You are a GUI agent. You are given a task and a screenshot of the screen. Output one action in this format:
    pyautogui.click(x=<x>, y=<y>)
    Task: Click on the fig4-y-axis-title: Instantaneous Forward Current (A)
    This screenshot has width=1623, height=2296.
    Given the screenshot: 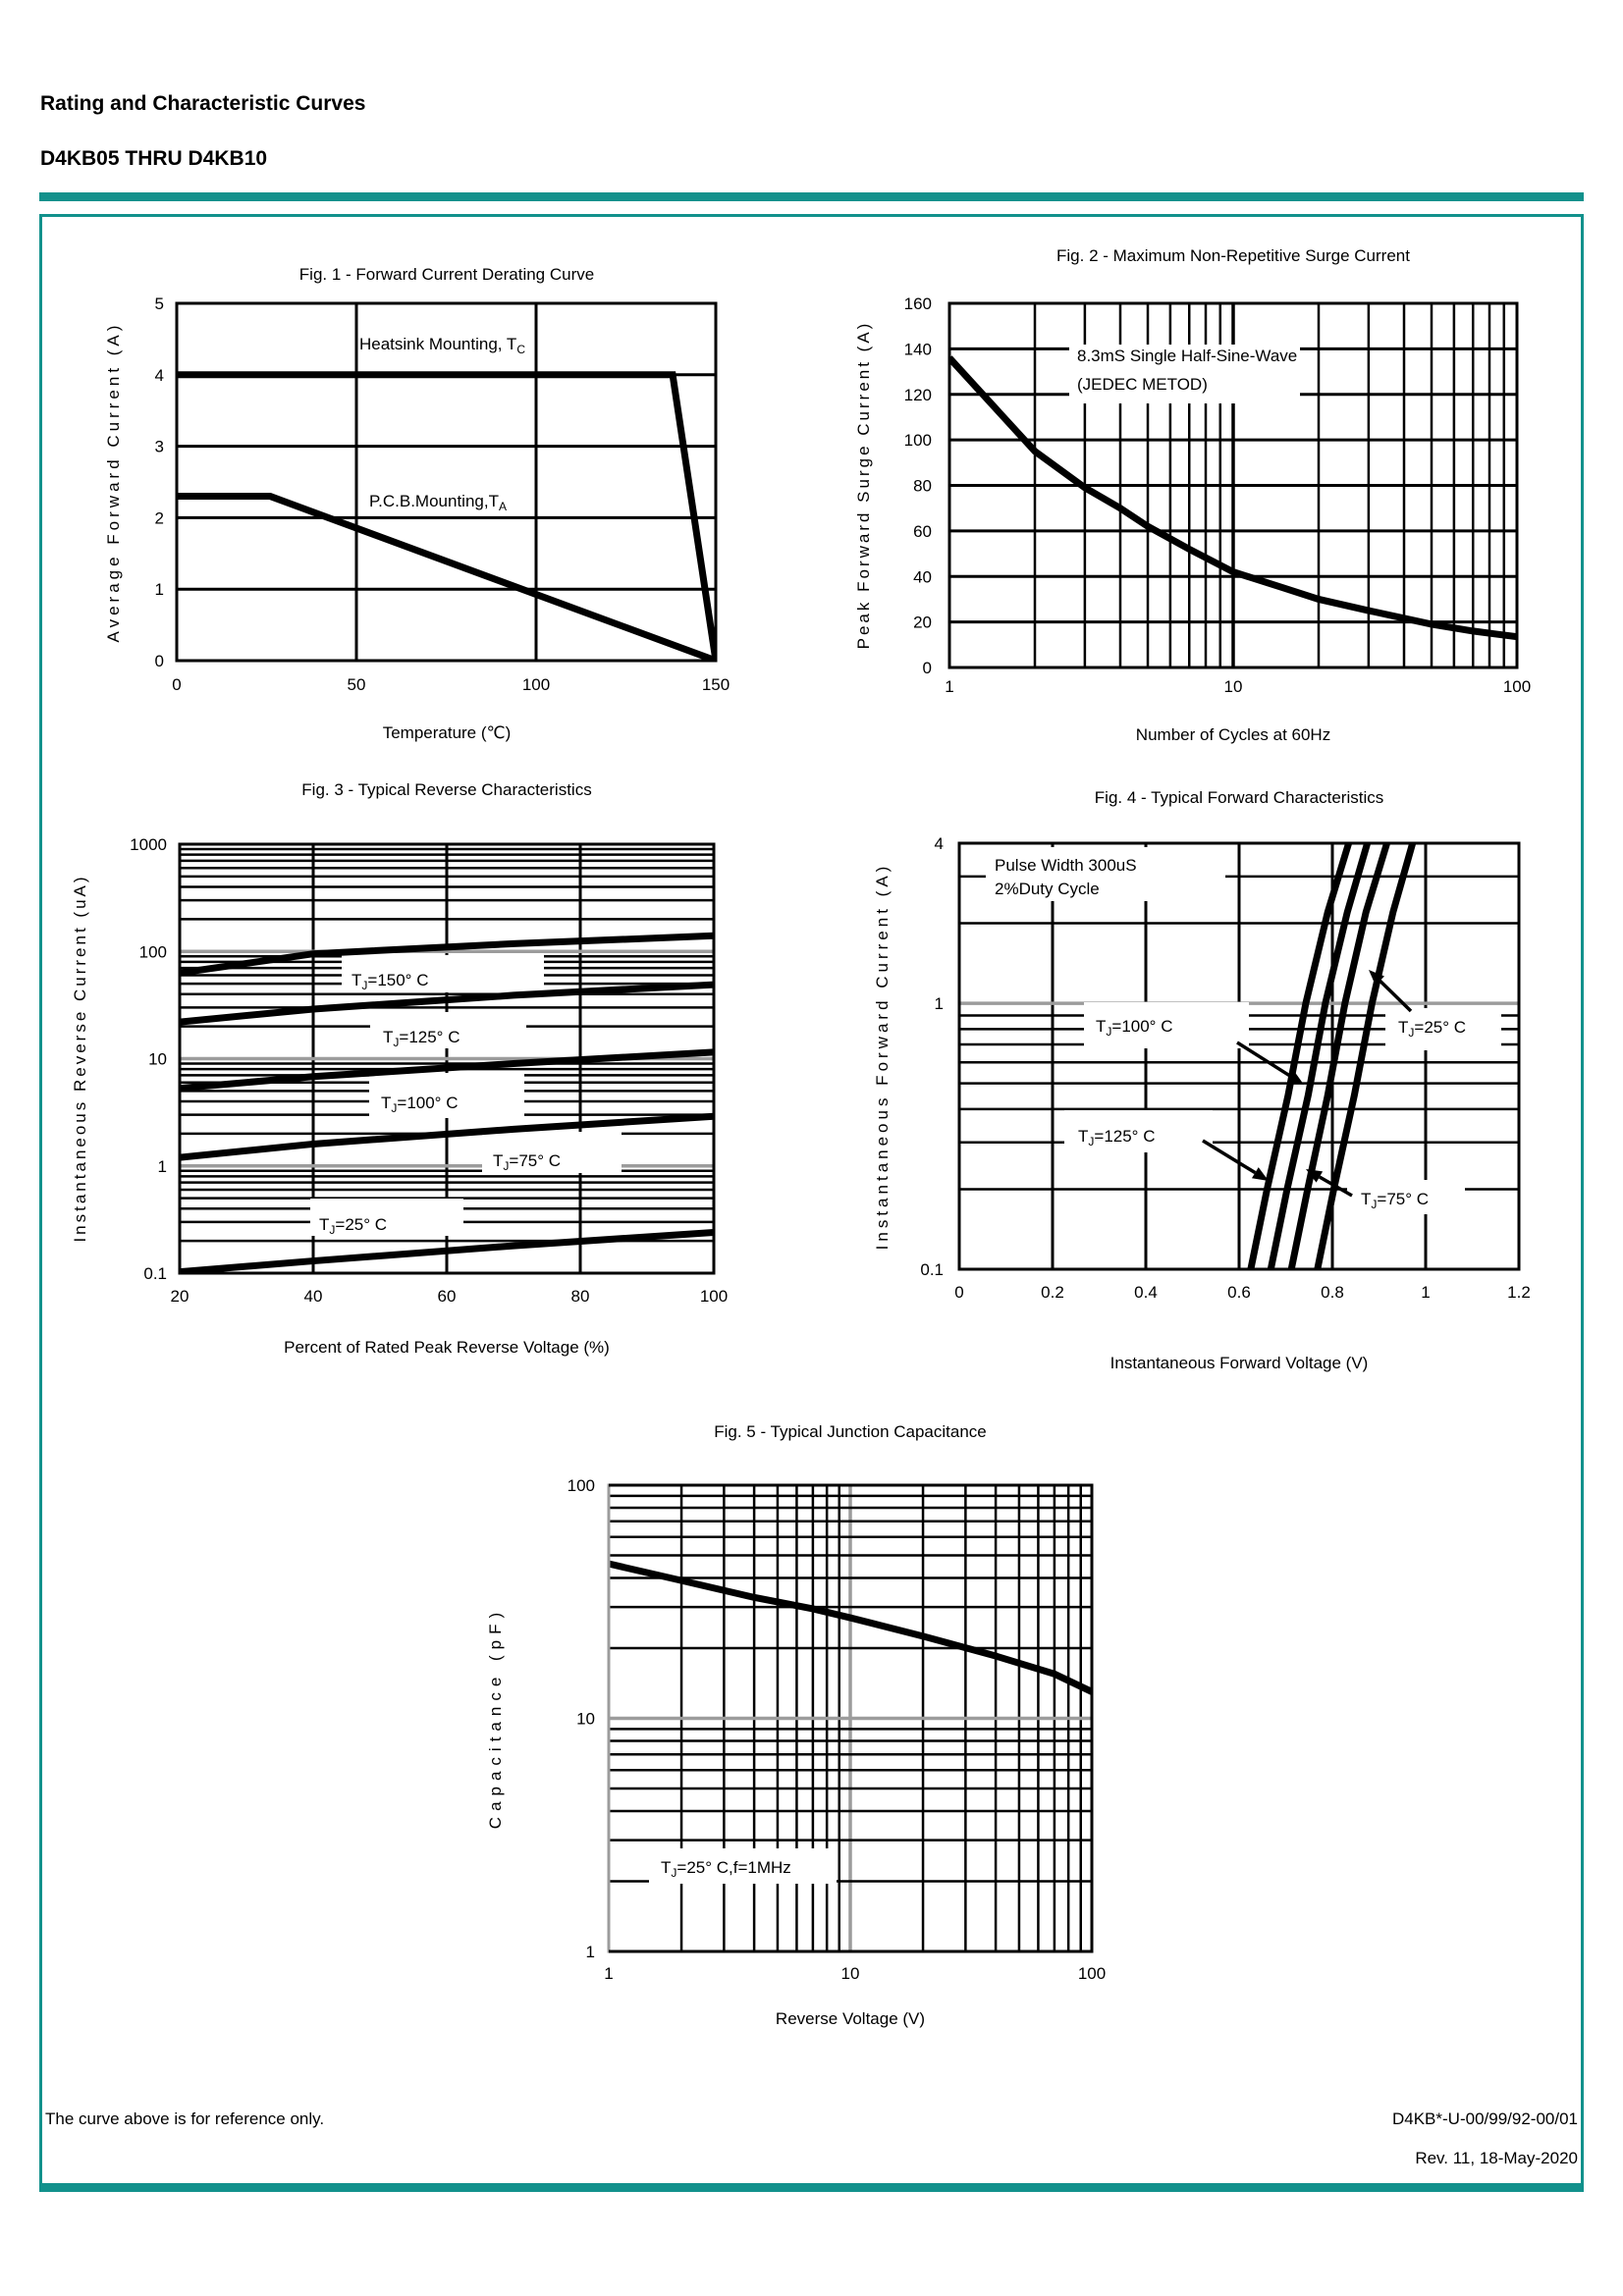 What is the action you would take?
    pyautogui.click(x=882, y=1057)
    